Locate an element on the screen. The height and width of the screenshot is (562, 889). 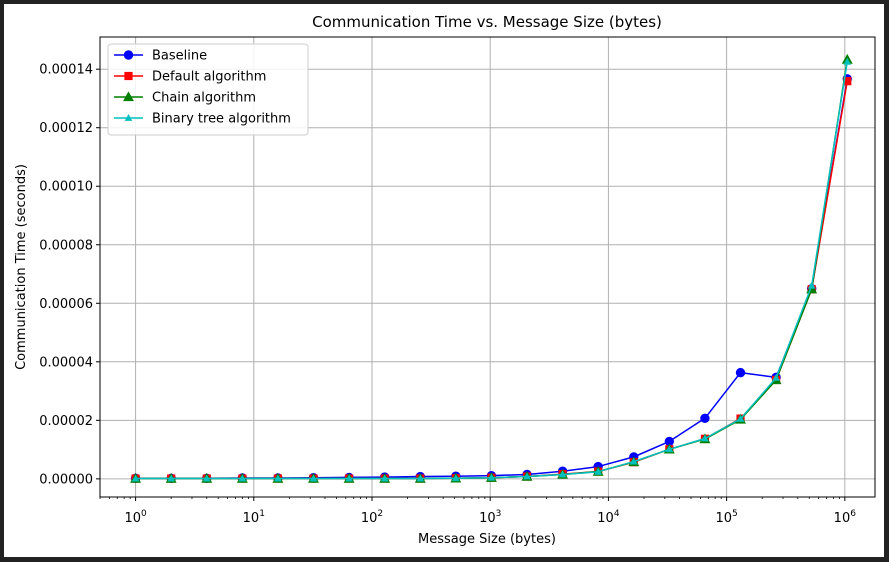
x-tick-label: 104 is located at coordinates (608, 517).